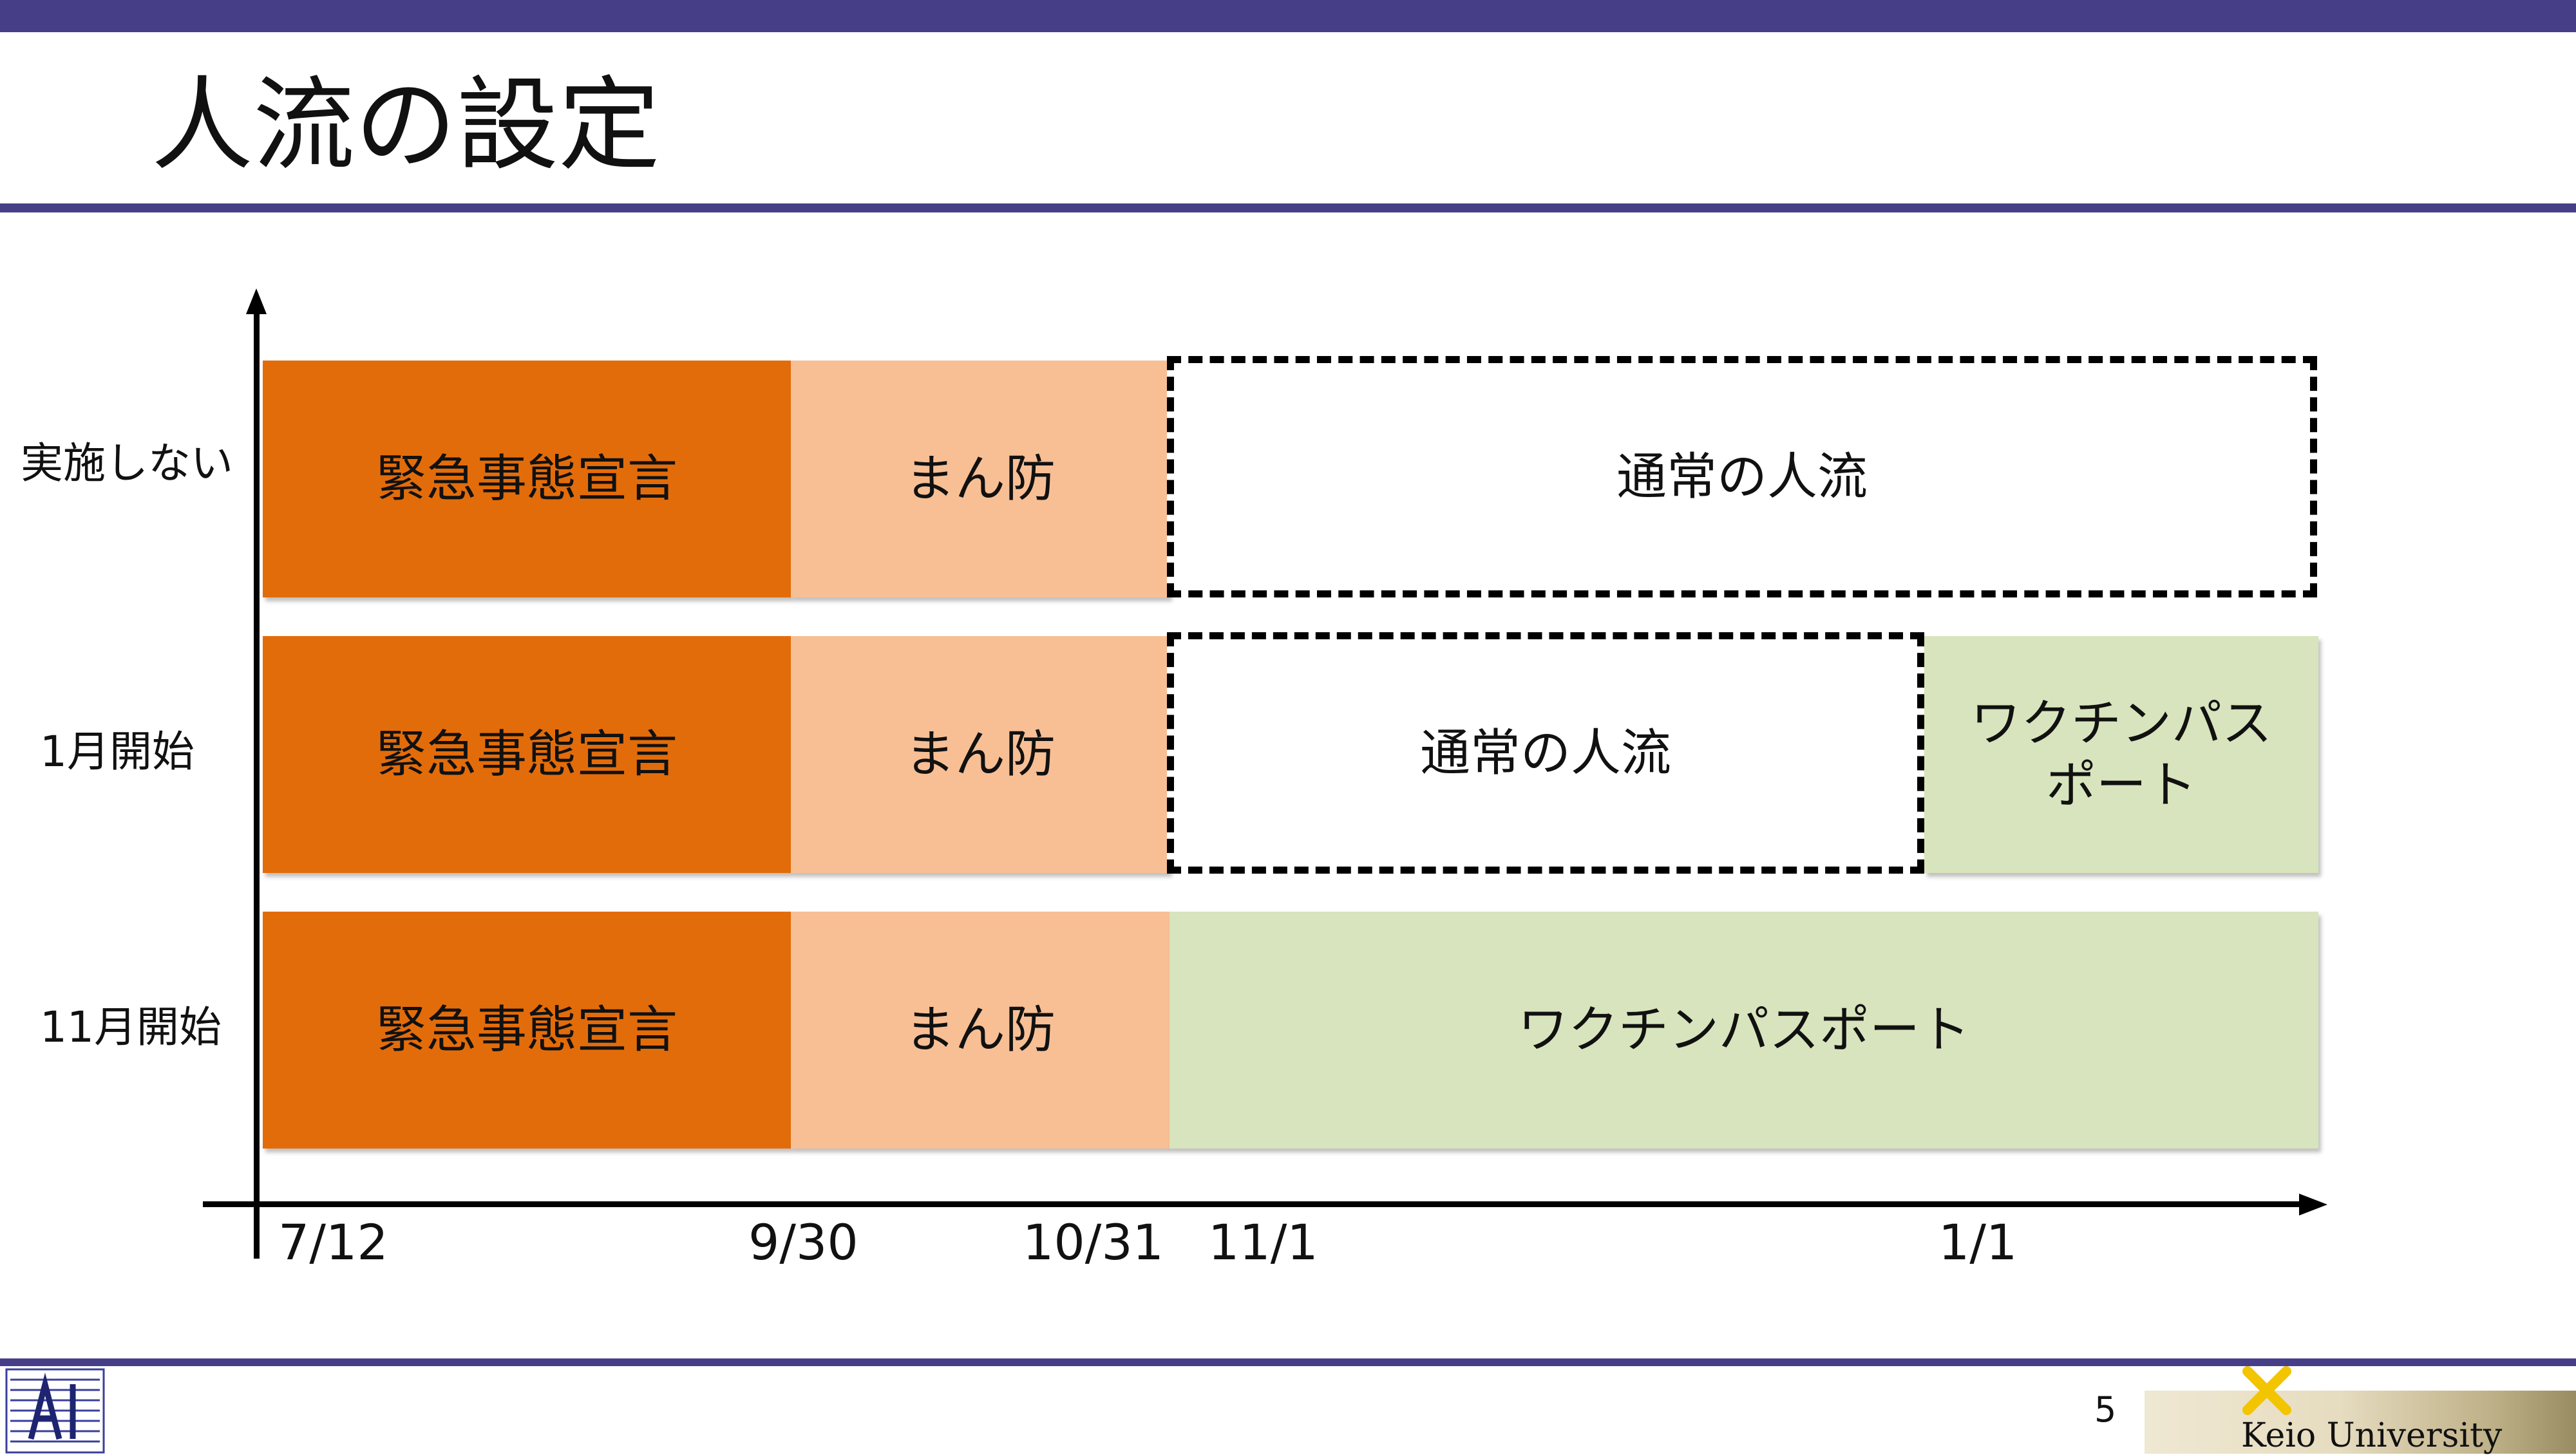 The image size is (2576, 1455). Describe the element at coordinates (2266, 1390) in the screenshot. I see `crossed-pens-icon` at that location.